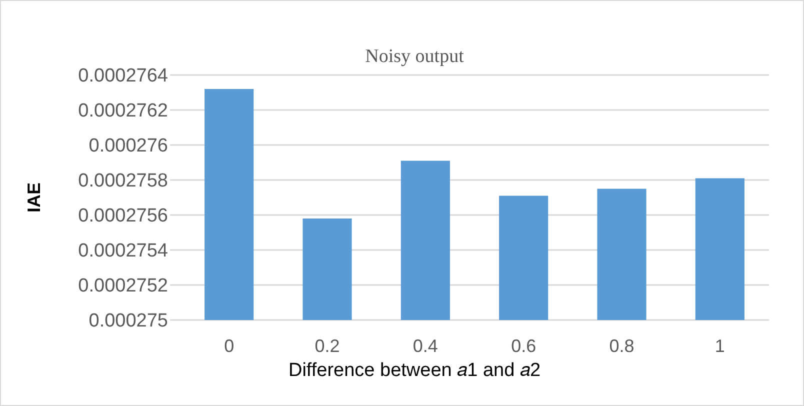 Image resolution: width=804 pixels, height=406 pixels. Describe the element at coordinates (123, 286) in the screenshot. I see `y-tick-label: 0.0002752` at that location.